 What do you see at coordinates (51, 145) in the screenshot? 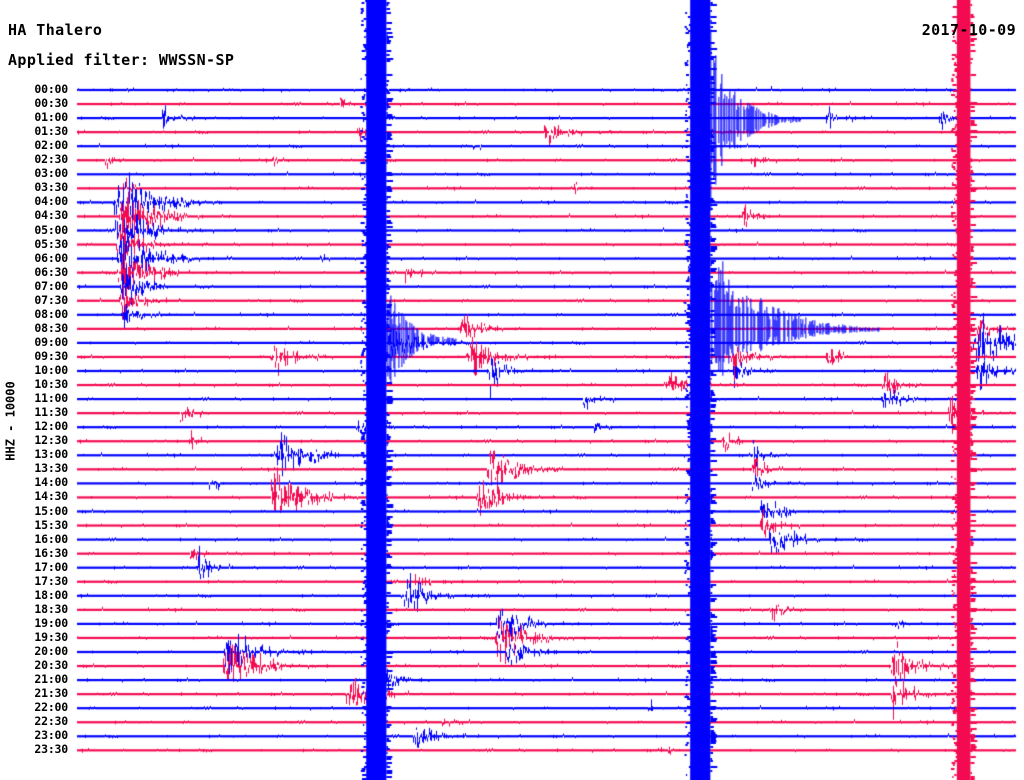
I see `time-tick-label: 02:00` at bounding box center [51, 145].